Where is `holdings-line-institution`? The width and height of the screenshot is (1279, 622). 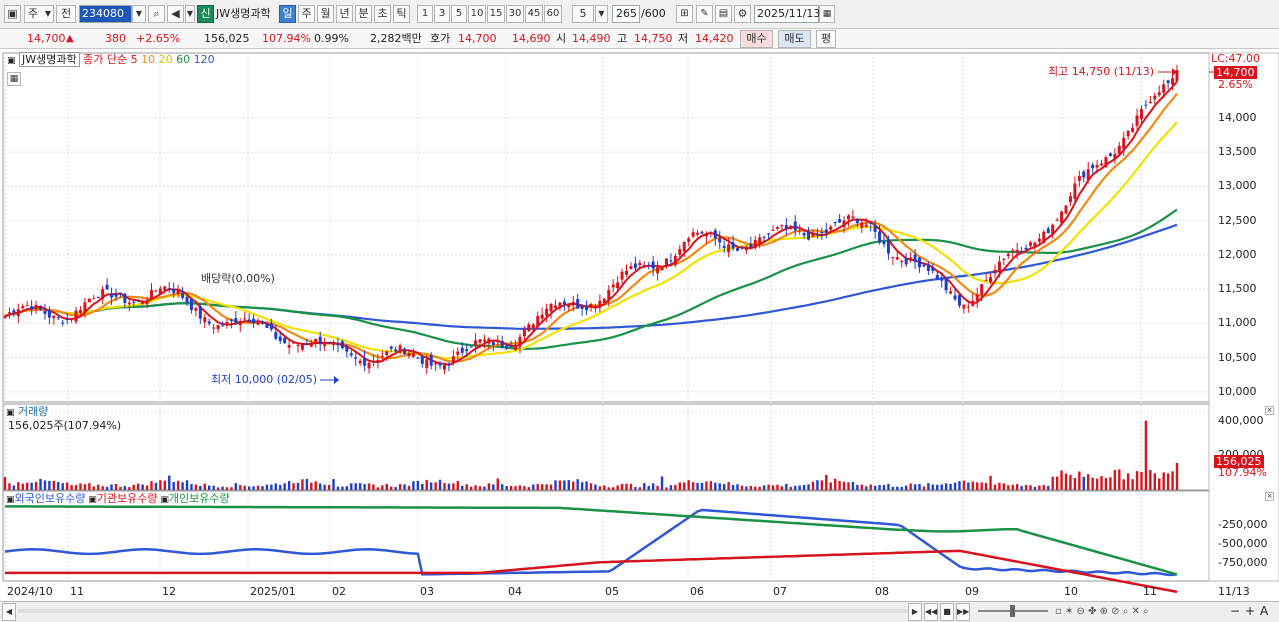
holdings-line-institution is located at coordinates (591, 571).